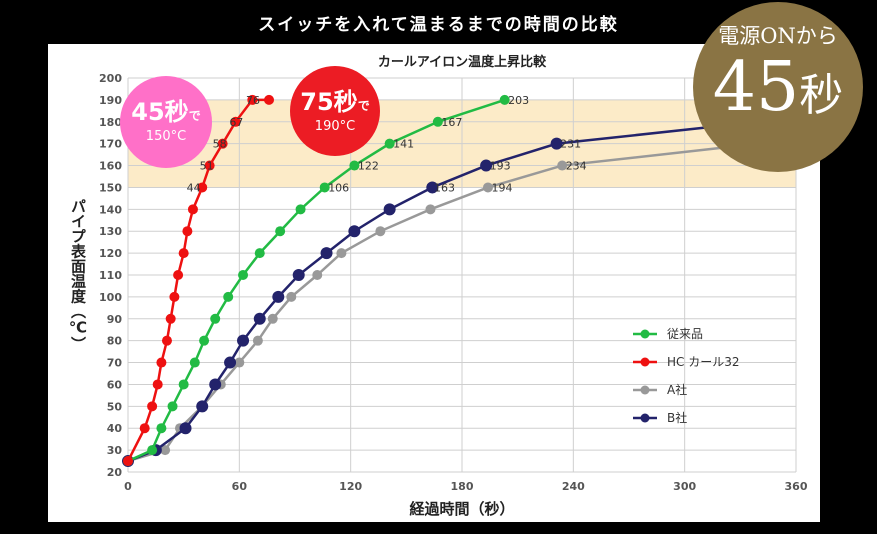  Describe the element at coordinates (350, 486) in the screenshot. I see `x-tick-label: 120` at that location.